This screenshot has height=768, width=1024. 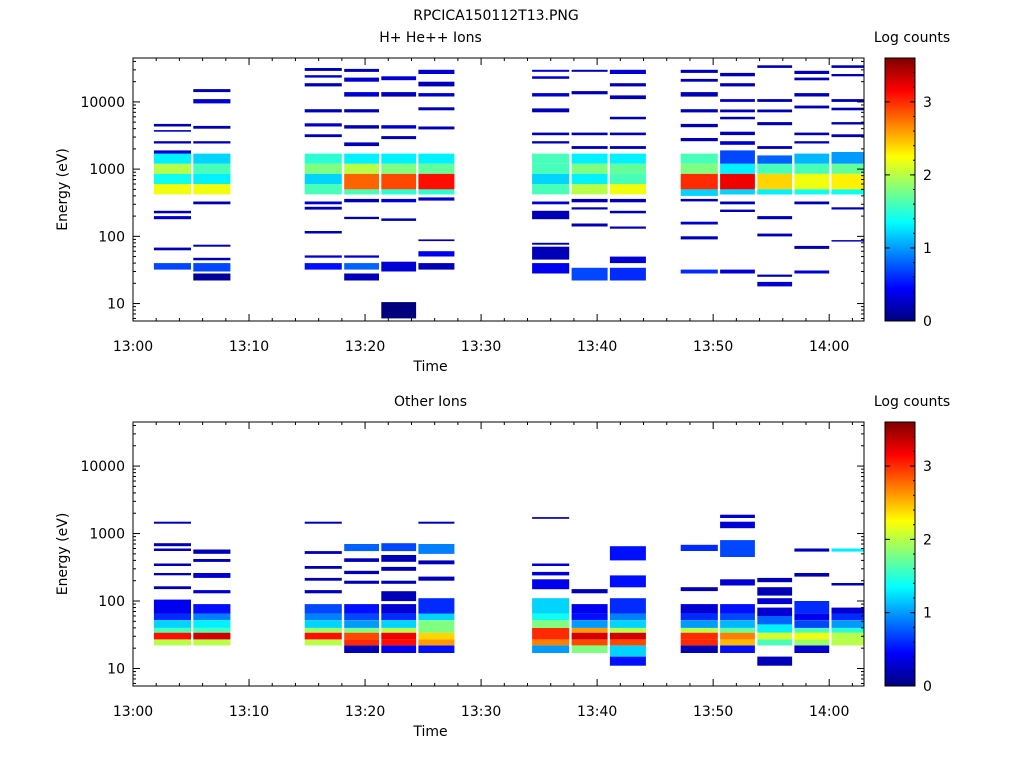 I want to click on x-tick-label: 13:30, so click(x=481, y=712).